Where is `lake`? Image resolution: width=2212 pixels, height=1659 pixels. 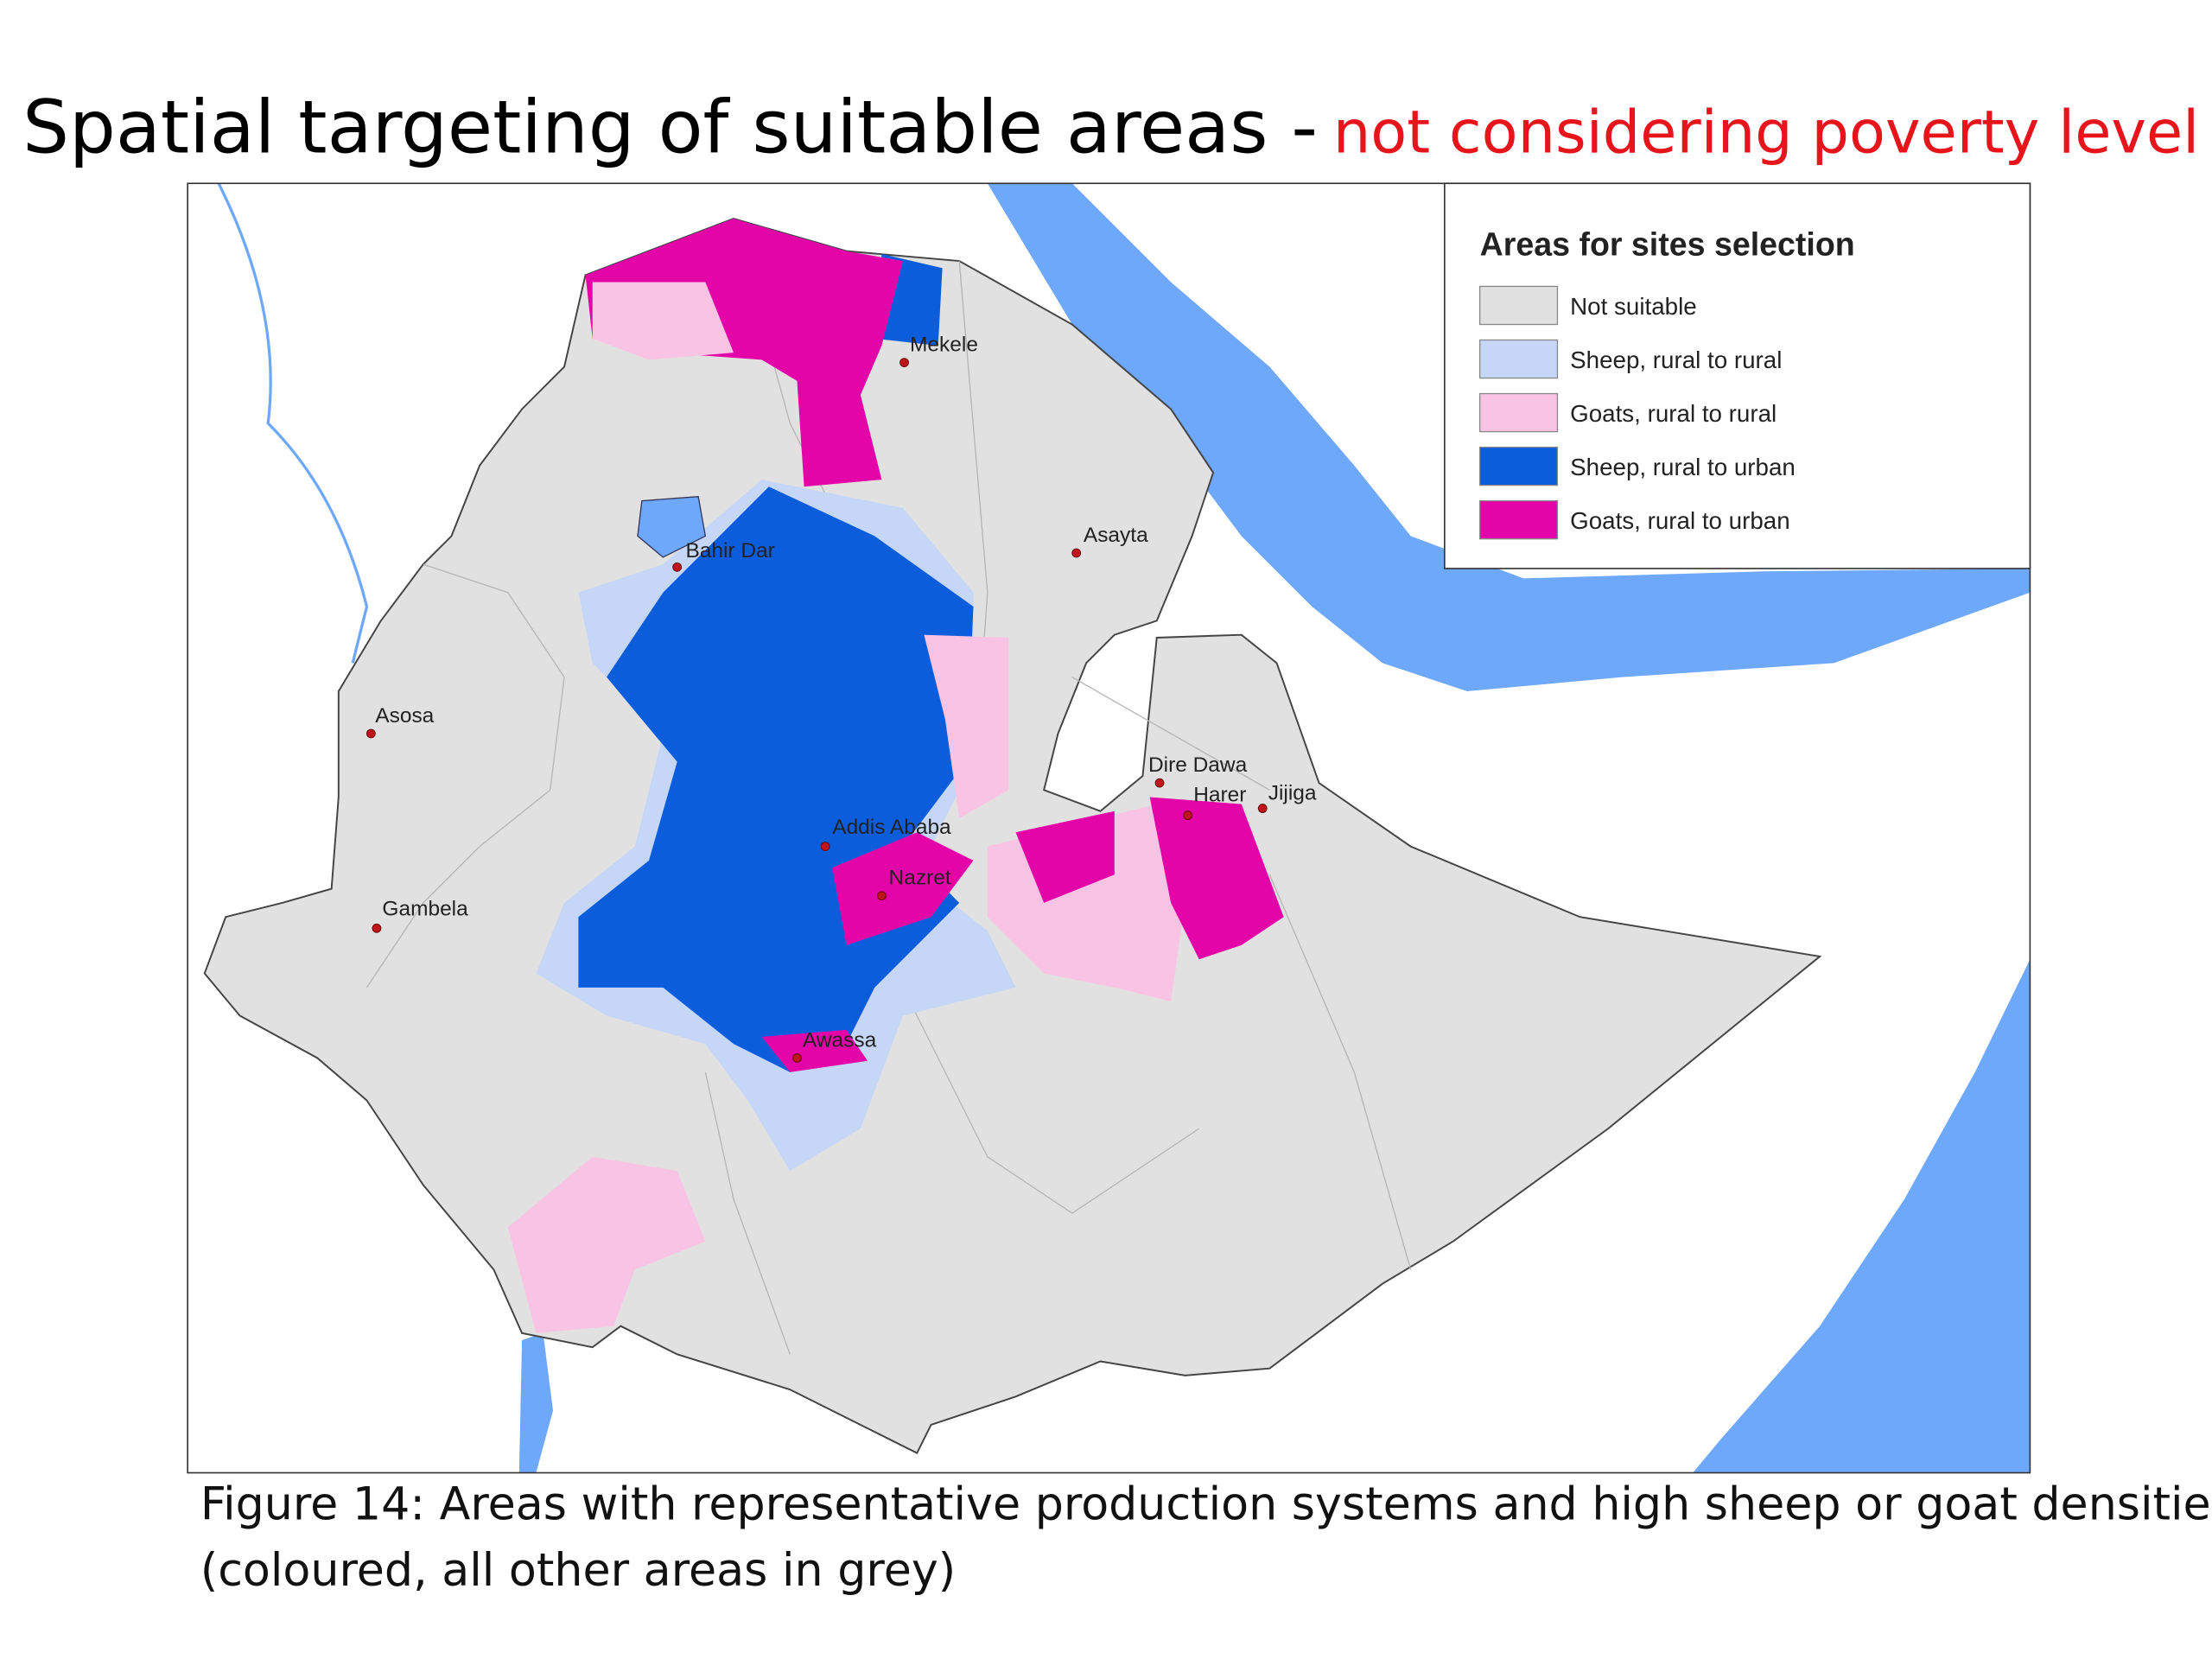
lake is located at coordinates (535, 1402).